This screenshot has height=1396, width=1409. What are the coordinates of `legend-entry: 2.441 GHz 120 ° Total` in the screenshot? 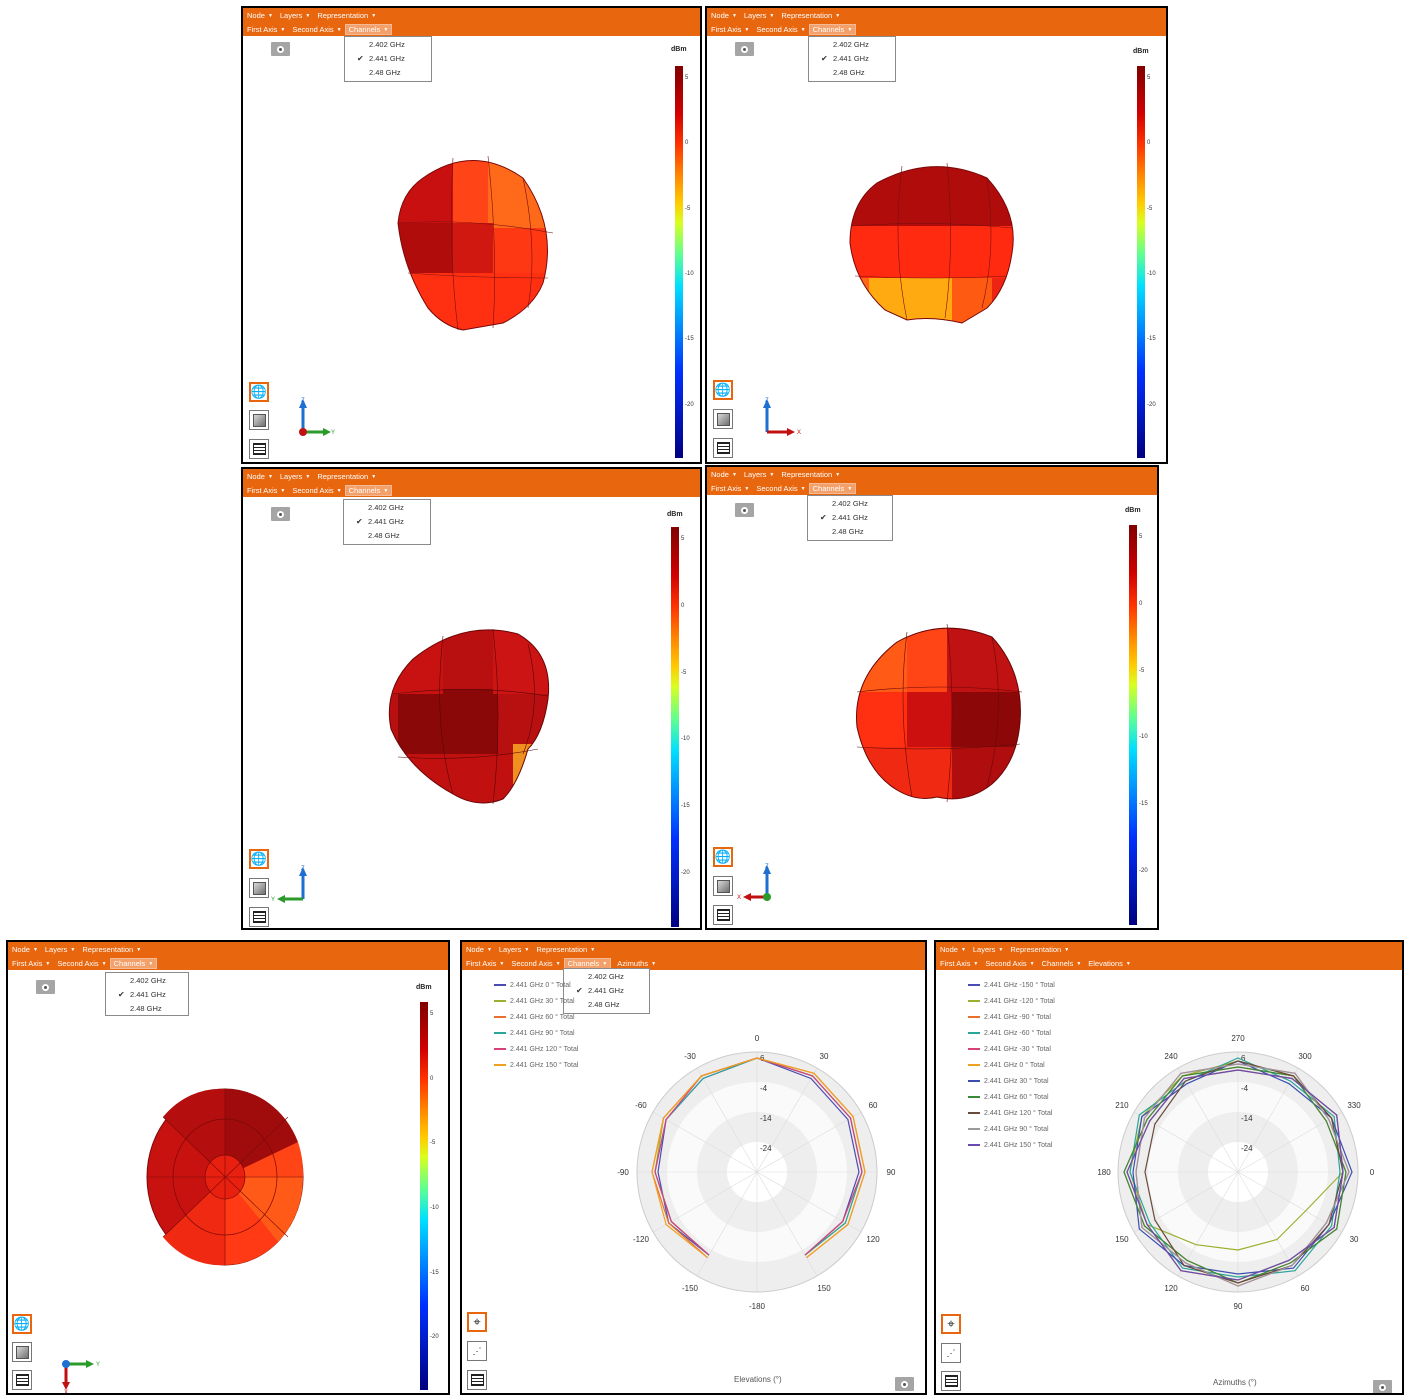 It's located at (1011, 1113).